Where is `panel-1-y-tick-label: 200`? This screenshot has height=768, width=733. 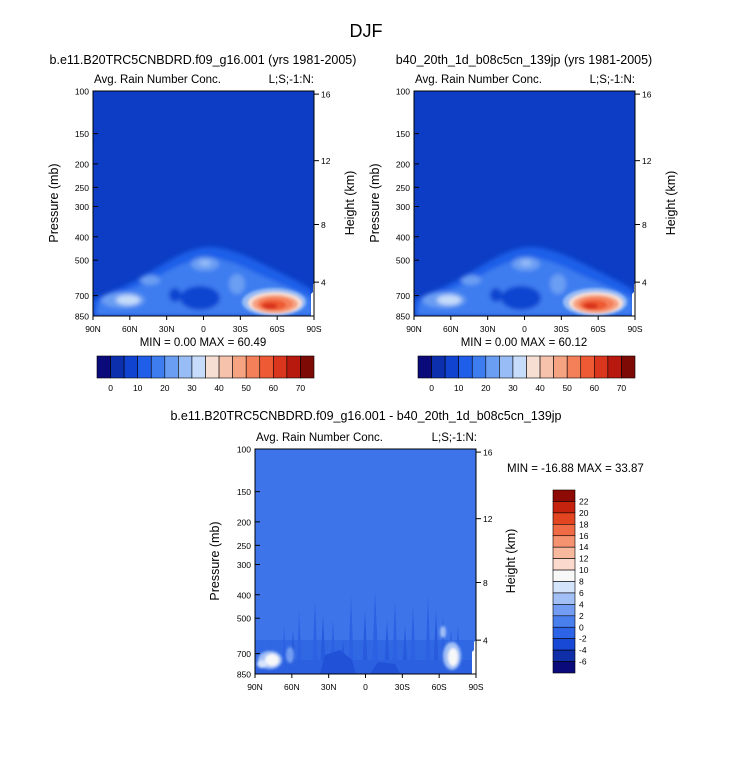 panel-1-y-tick-label: 200 is located at coordinates (82, 164).